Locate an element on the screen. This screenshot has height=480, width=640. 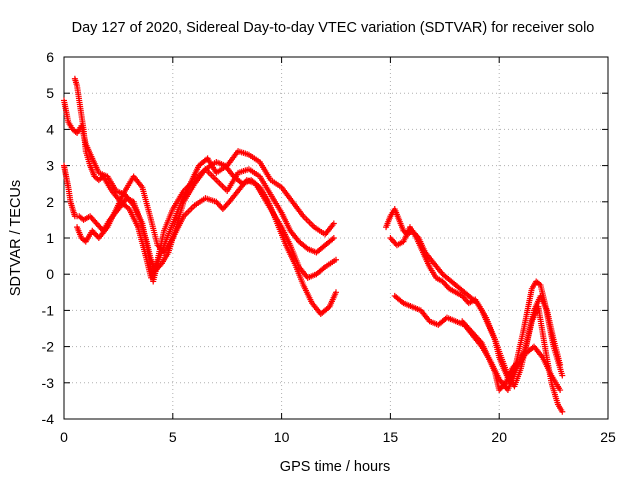
y-tick-label: -1 is located at coordinates (48, 310).